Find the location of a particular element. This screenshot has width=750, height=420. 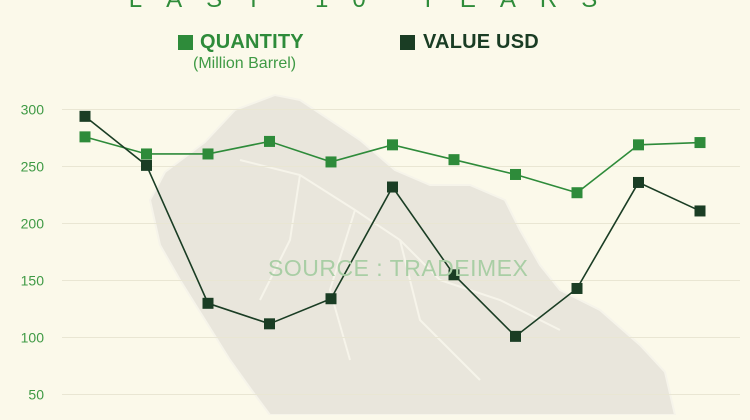

y-tick-label: 250 is located at coordinates (33, 167).